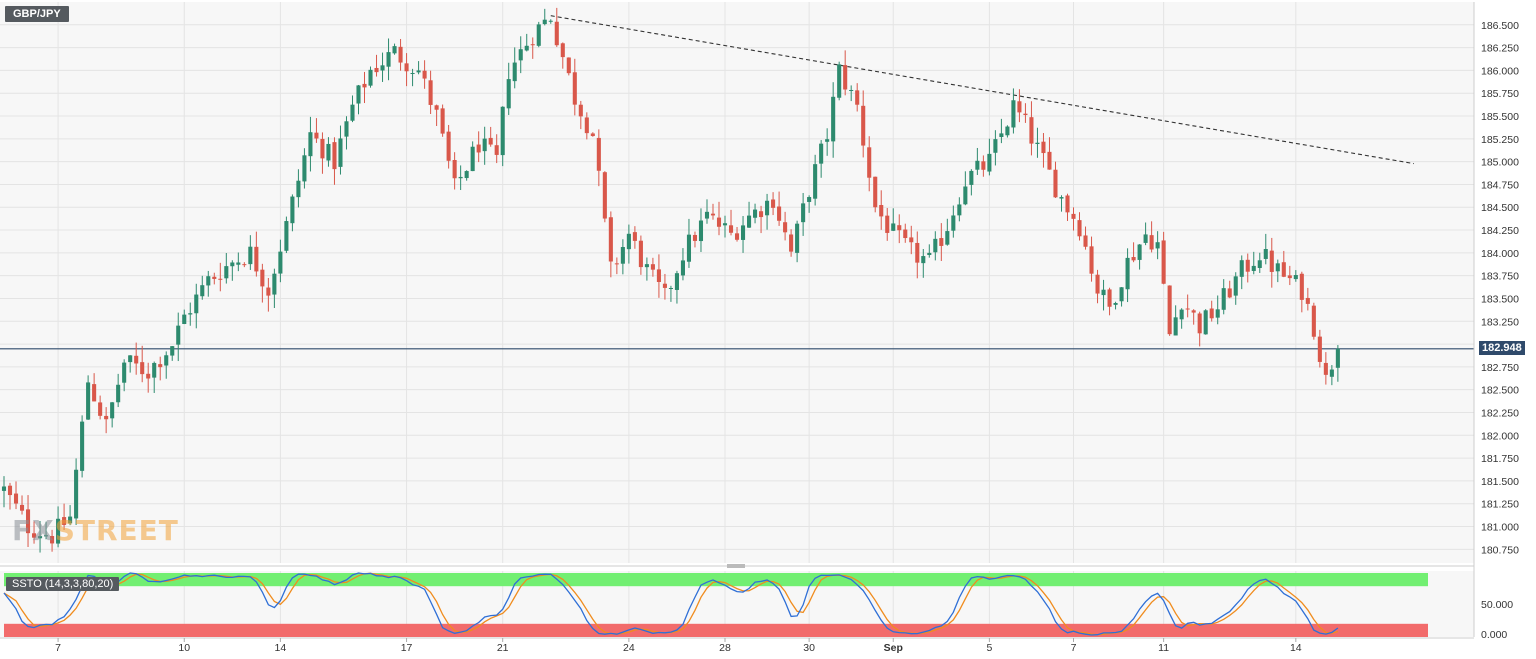 This screenshot has width=1536, height=659. I want to click on oscillator-tick-label: 0.000, so click(1494, 635).